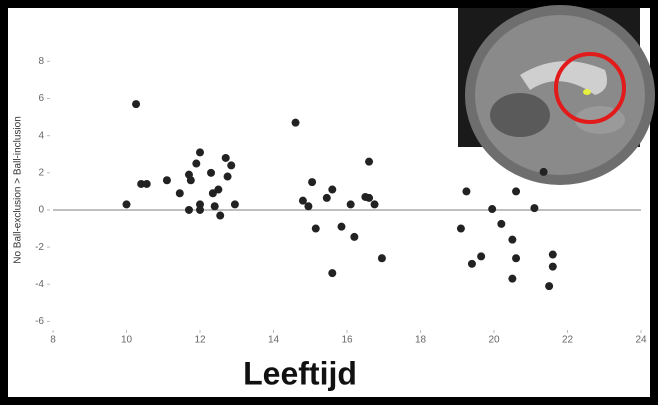 This screenshot has width=658, height=405. Describe the element at coordinates (41, 98) in the screenshot. I see `y-tick-label: 6` at that location.